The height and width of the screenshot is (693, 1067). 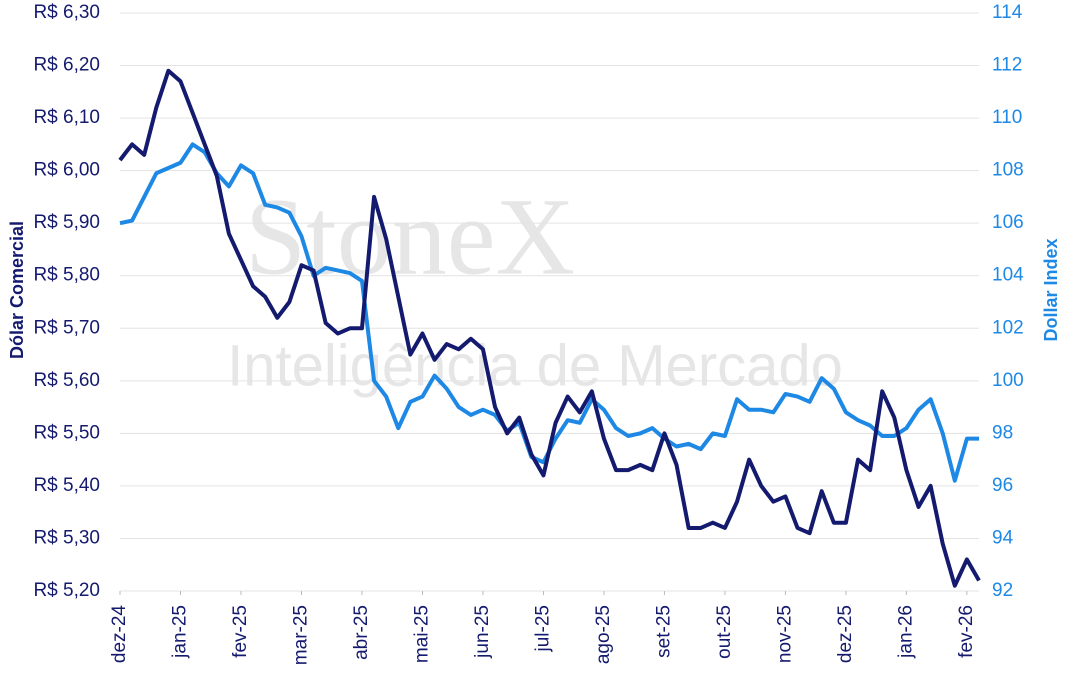 I want to click on x-tick-label: dez-24, so click(x=119, y=634).